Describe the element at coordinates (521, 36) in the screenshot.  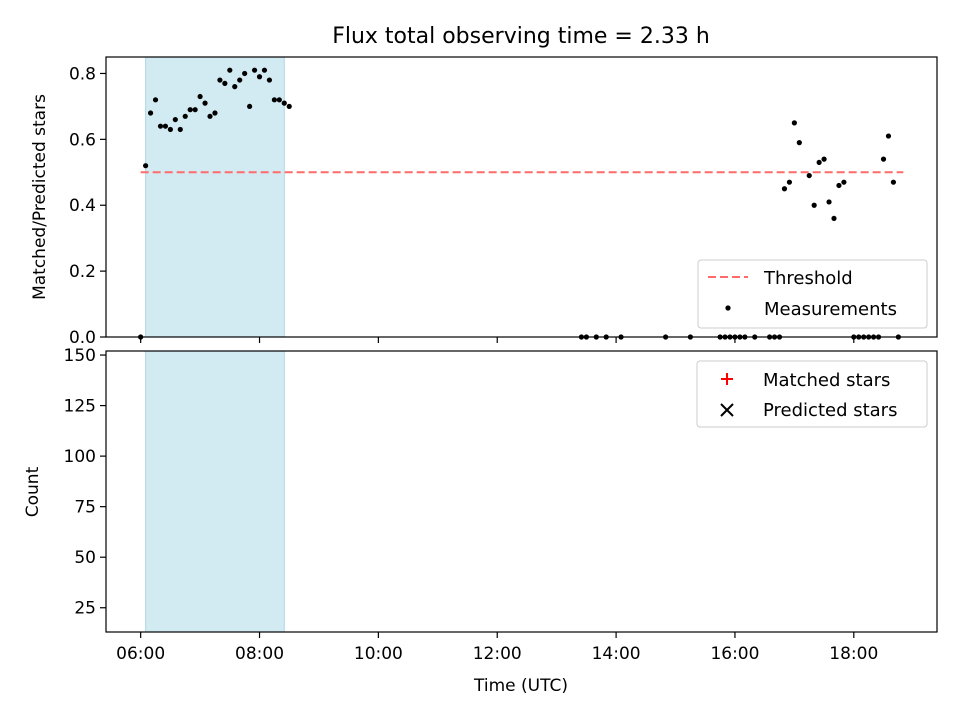
I see `chart-title: Flux total observing time = 2.33 h` at that location.